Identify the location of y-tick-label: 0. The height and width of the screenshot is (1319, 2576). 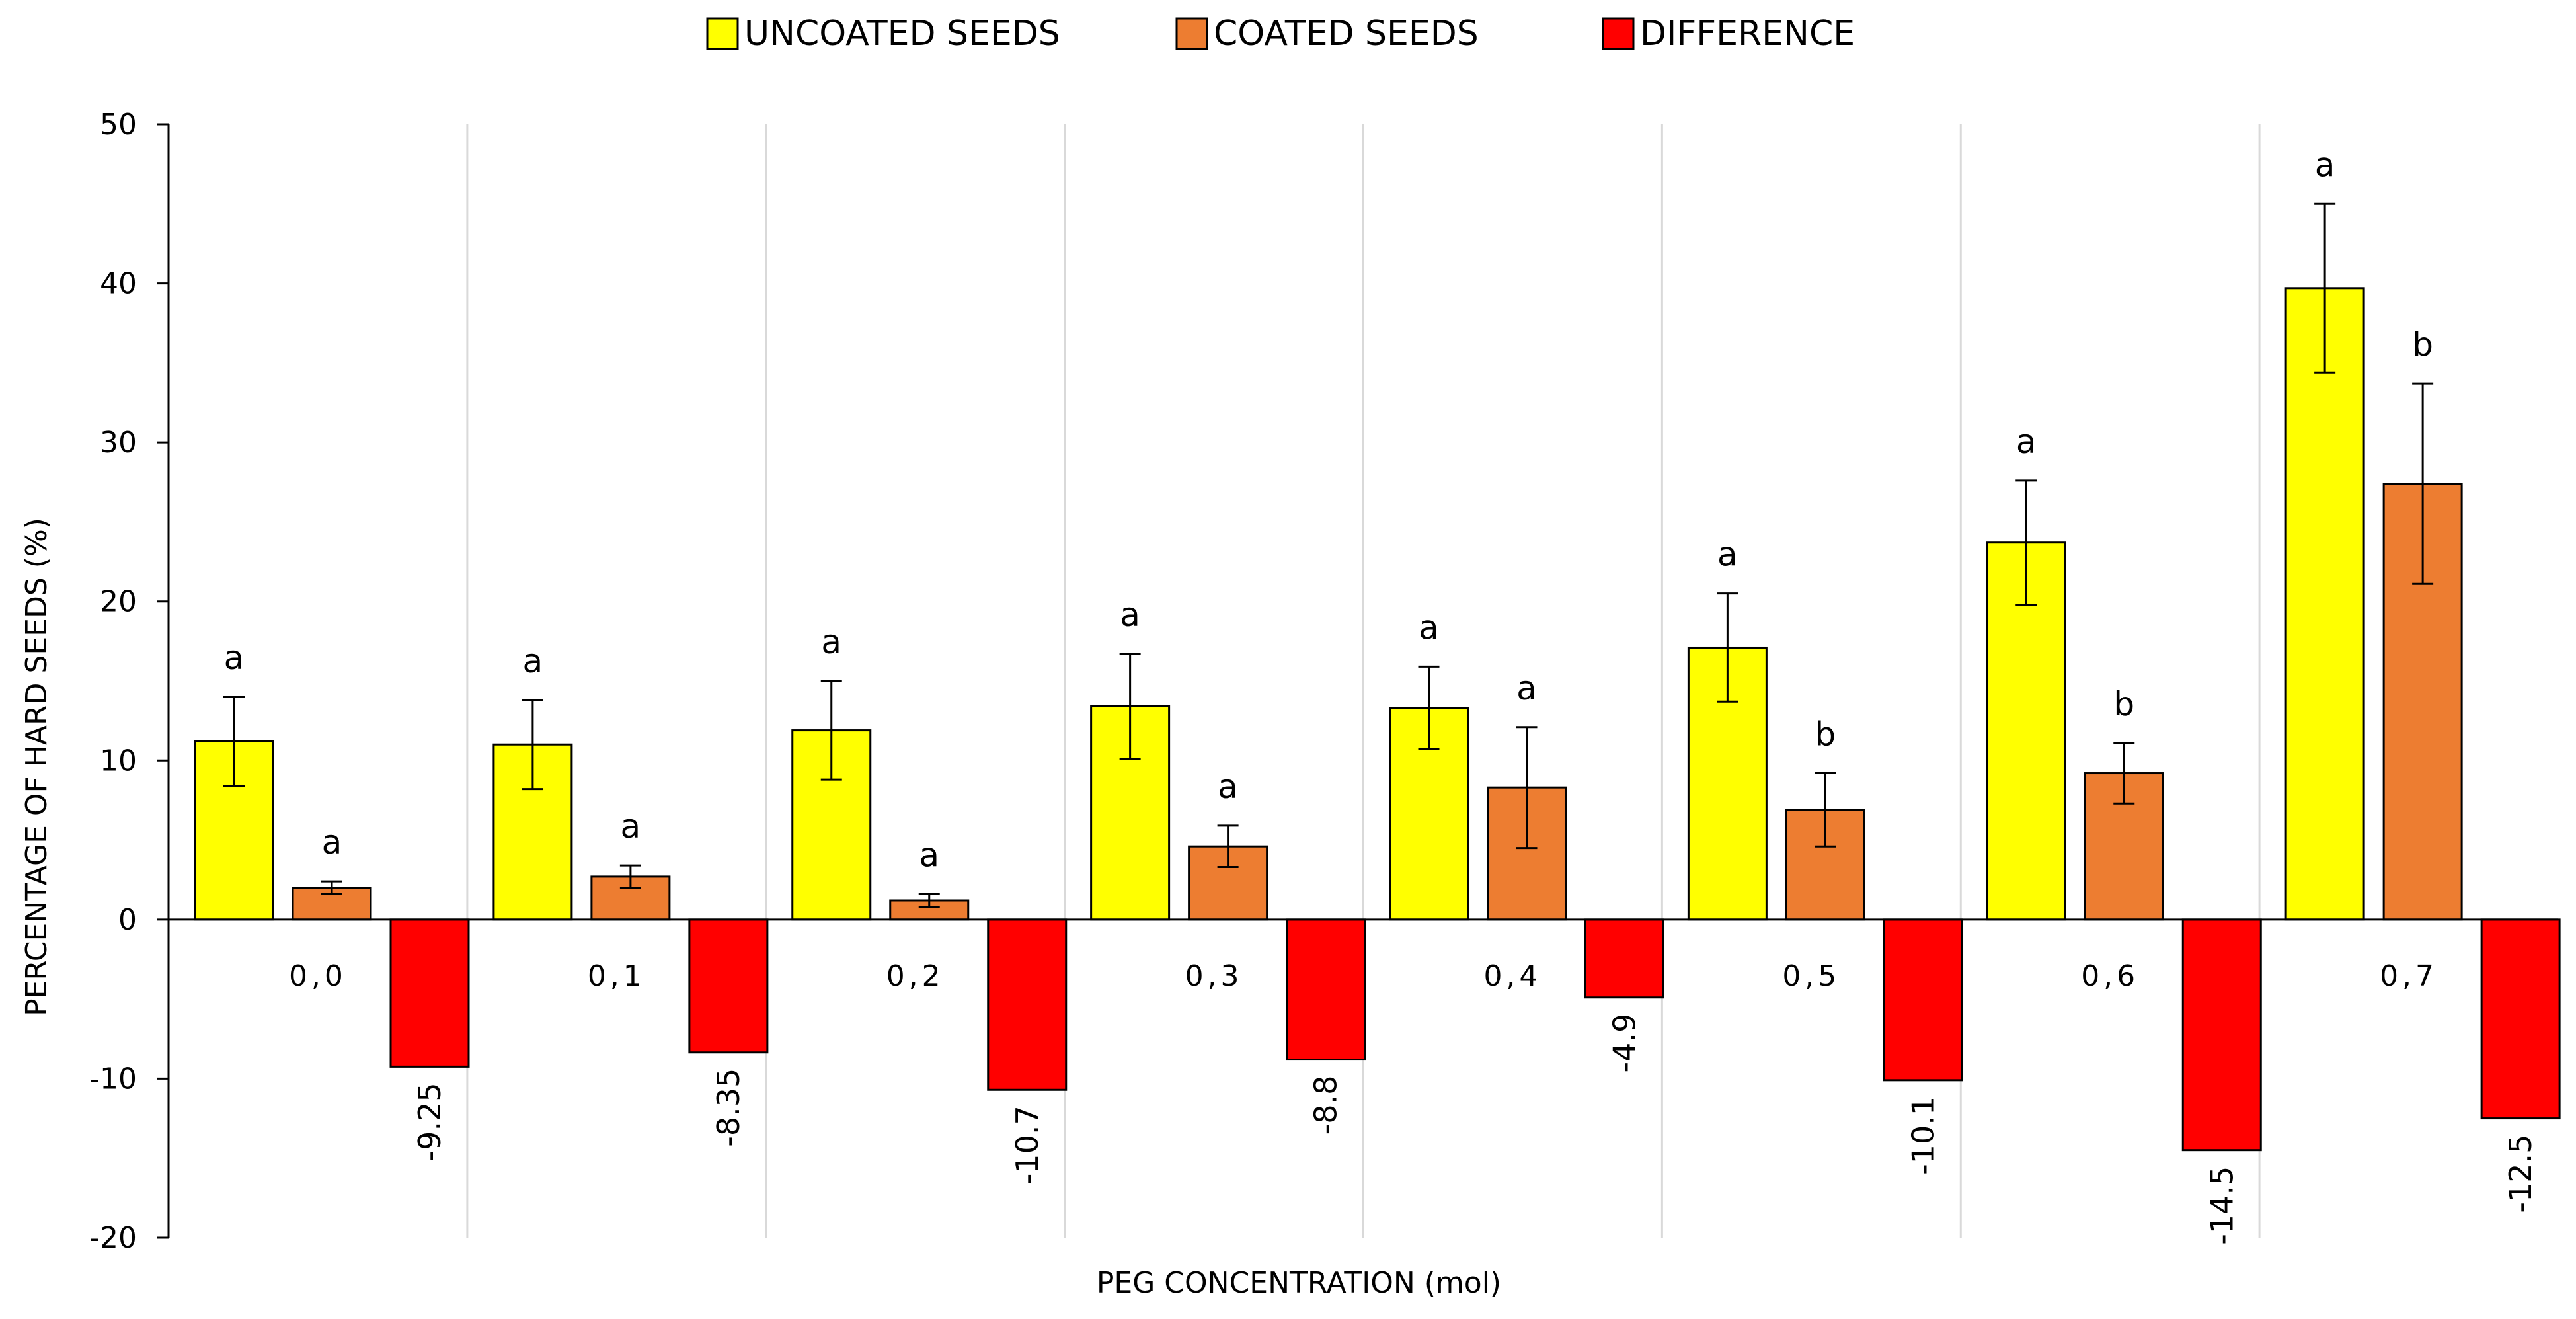
(127, 920).